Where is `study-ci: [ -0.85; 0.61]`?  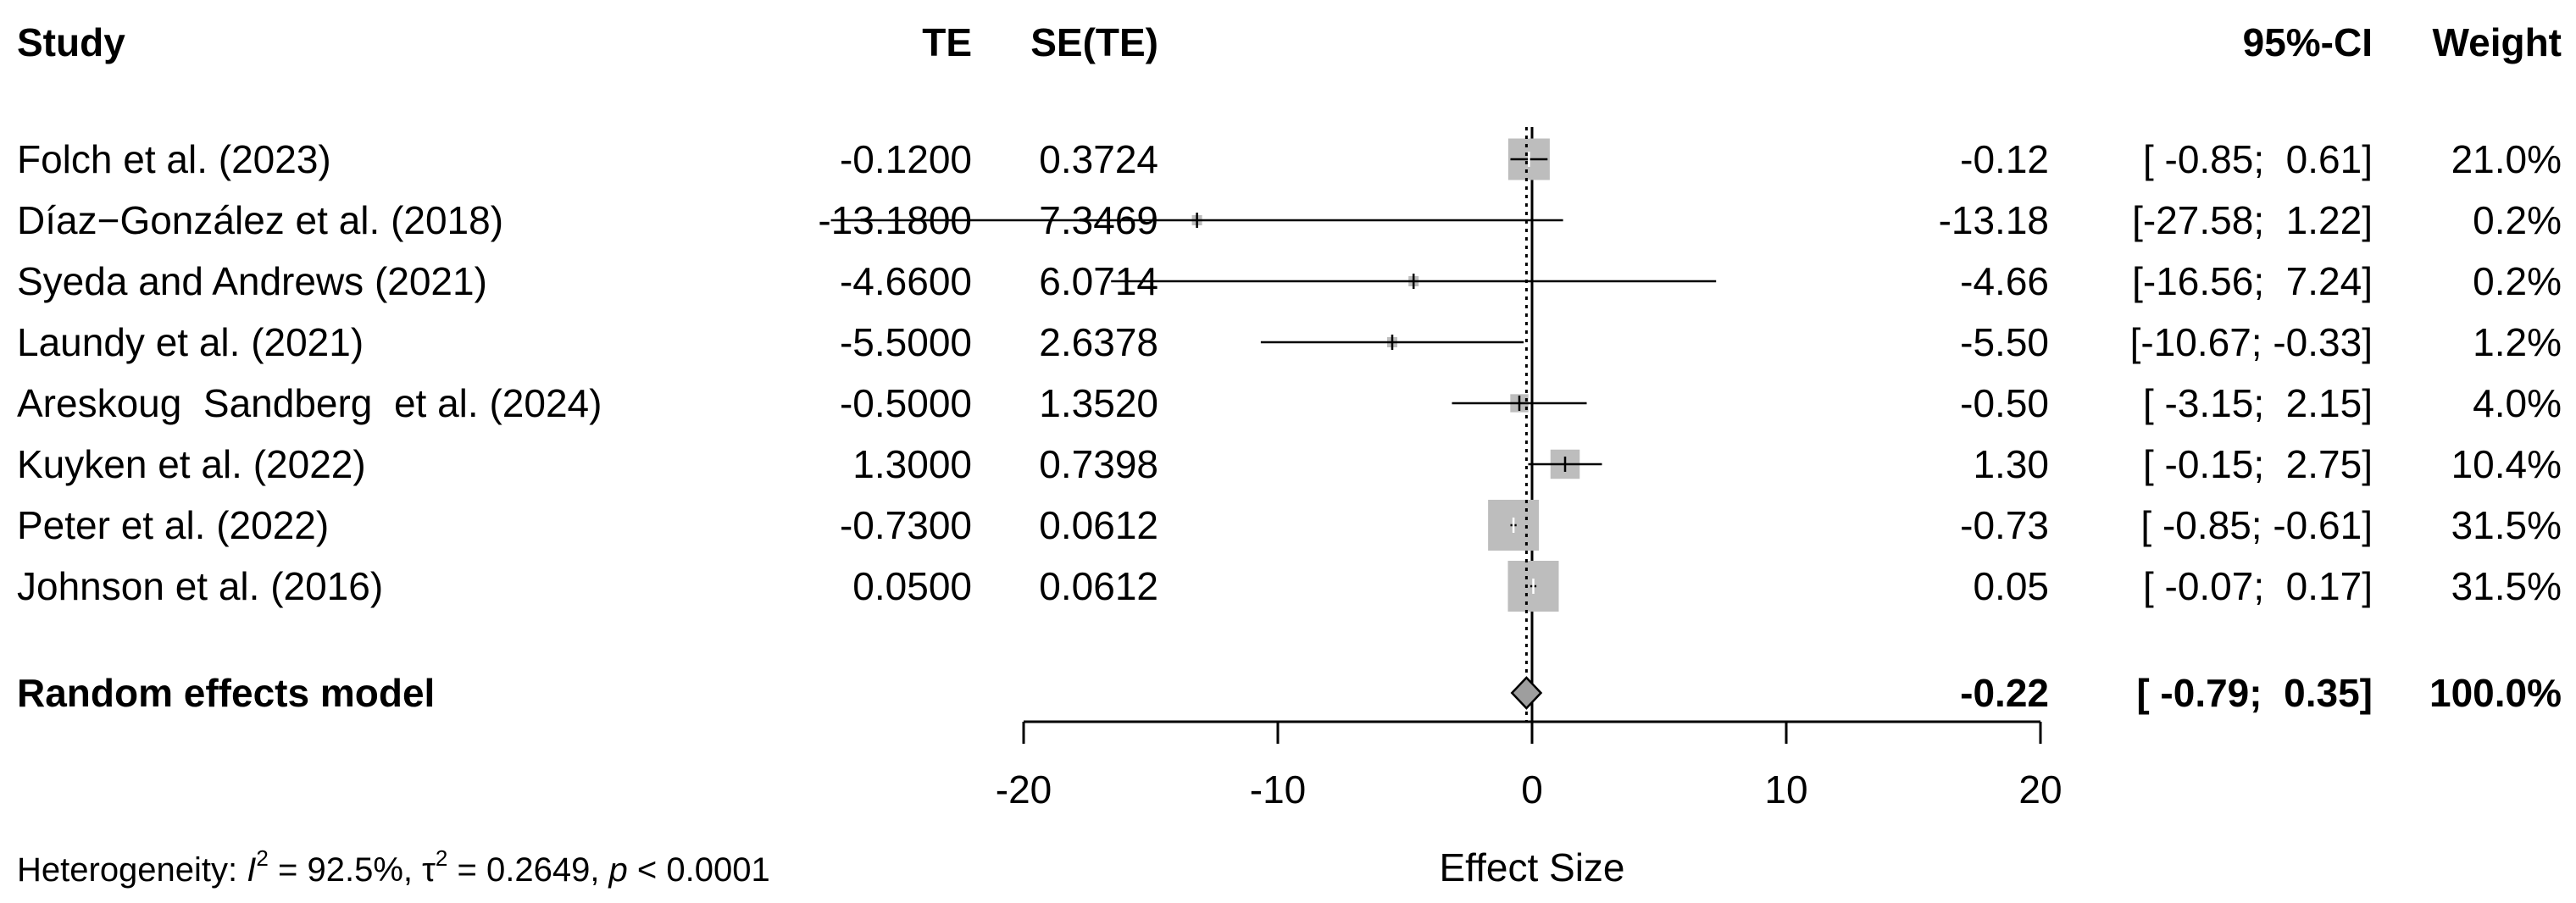
study-ci: [ -0.85; 0.61] is located at coordinates (2258, 159).